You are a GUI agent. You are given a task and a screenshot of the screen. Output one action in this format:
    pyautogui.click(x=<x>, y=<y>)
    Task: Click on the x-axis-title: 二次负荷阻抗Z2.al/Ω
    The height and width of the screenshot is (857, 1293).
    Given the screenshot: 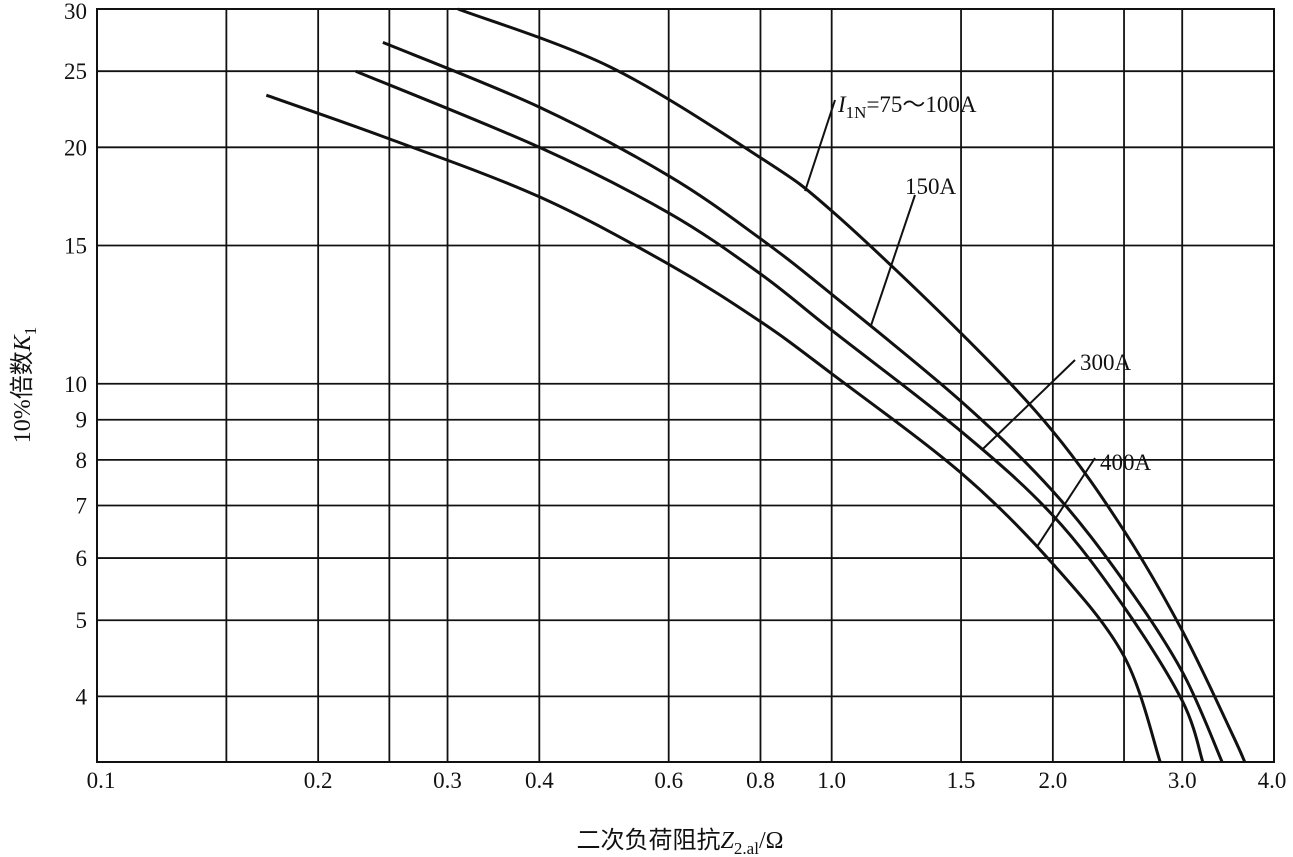 What is the action you would take?
    pyautogui.click(x=680, y=842)
    